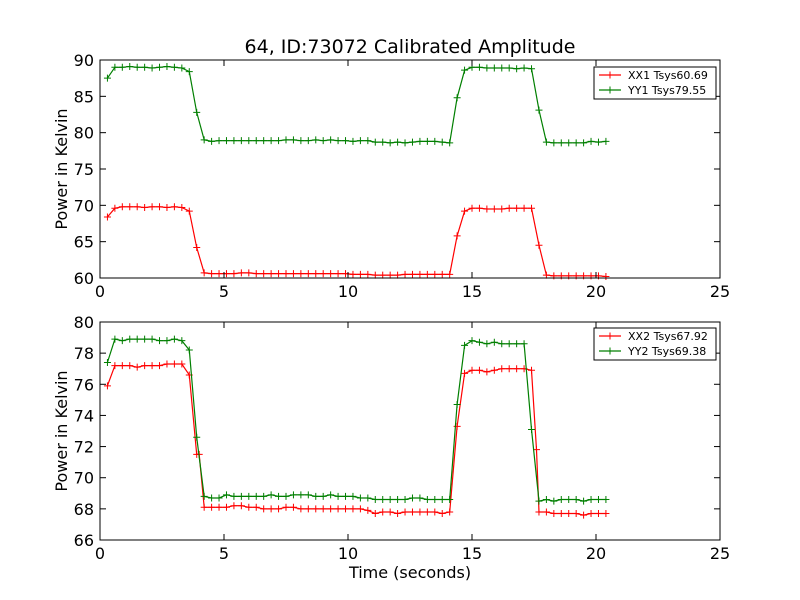 The height and width of the screenshot is (600, 800). What do you see at coordinates (224, 291) in the screenshot?
I see `x-tick-label: 5` at bounding box center [224, 291].